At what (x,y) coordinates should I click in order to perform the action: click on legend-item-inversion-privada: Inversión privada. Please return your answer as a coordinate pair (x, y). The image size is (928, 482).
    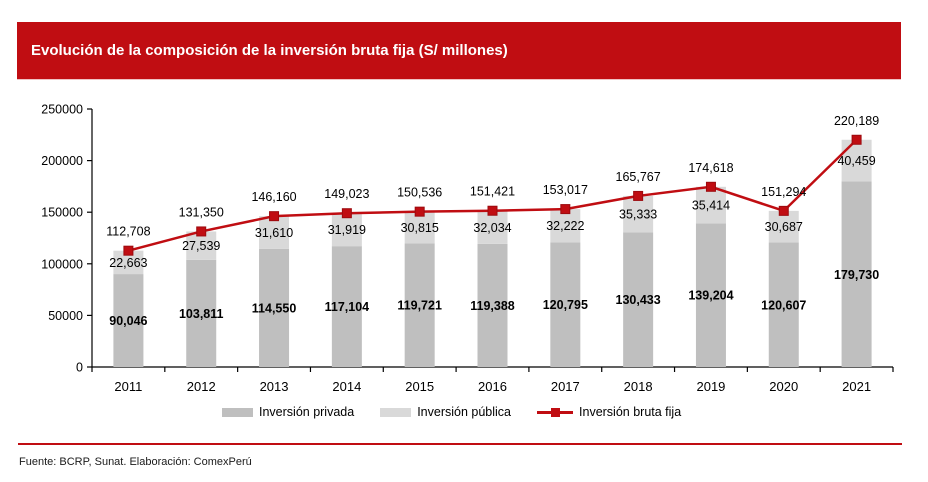
    Looking at the image, I should click on (288, 412).